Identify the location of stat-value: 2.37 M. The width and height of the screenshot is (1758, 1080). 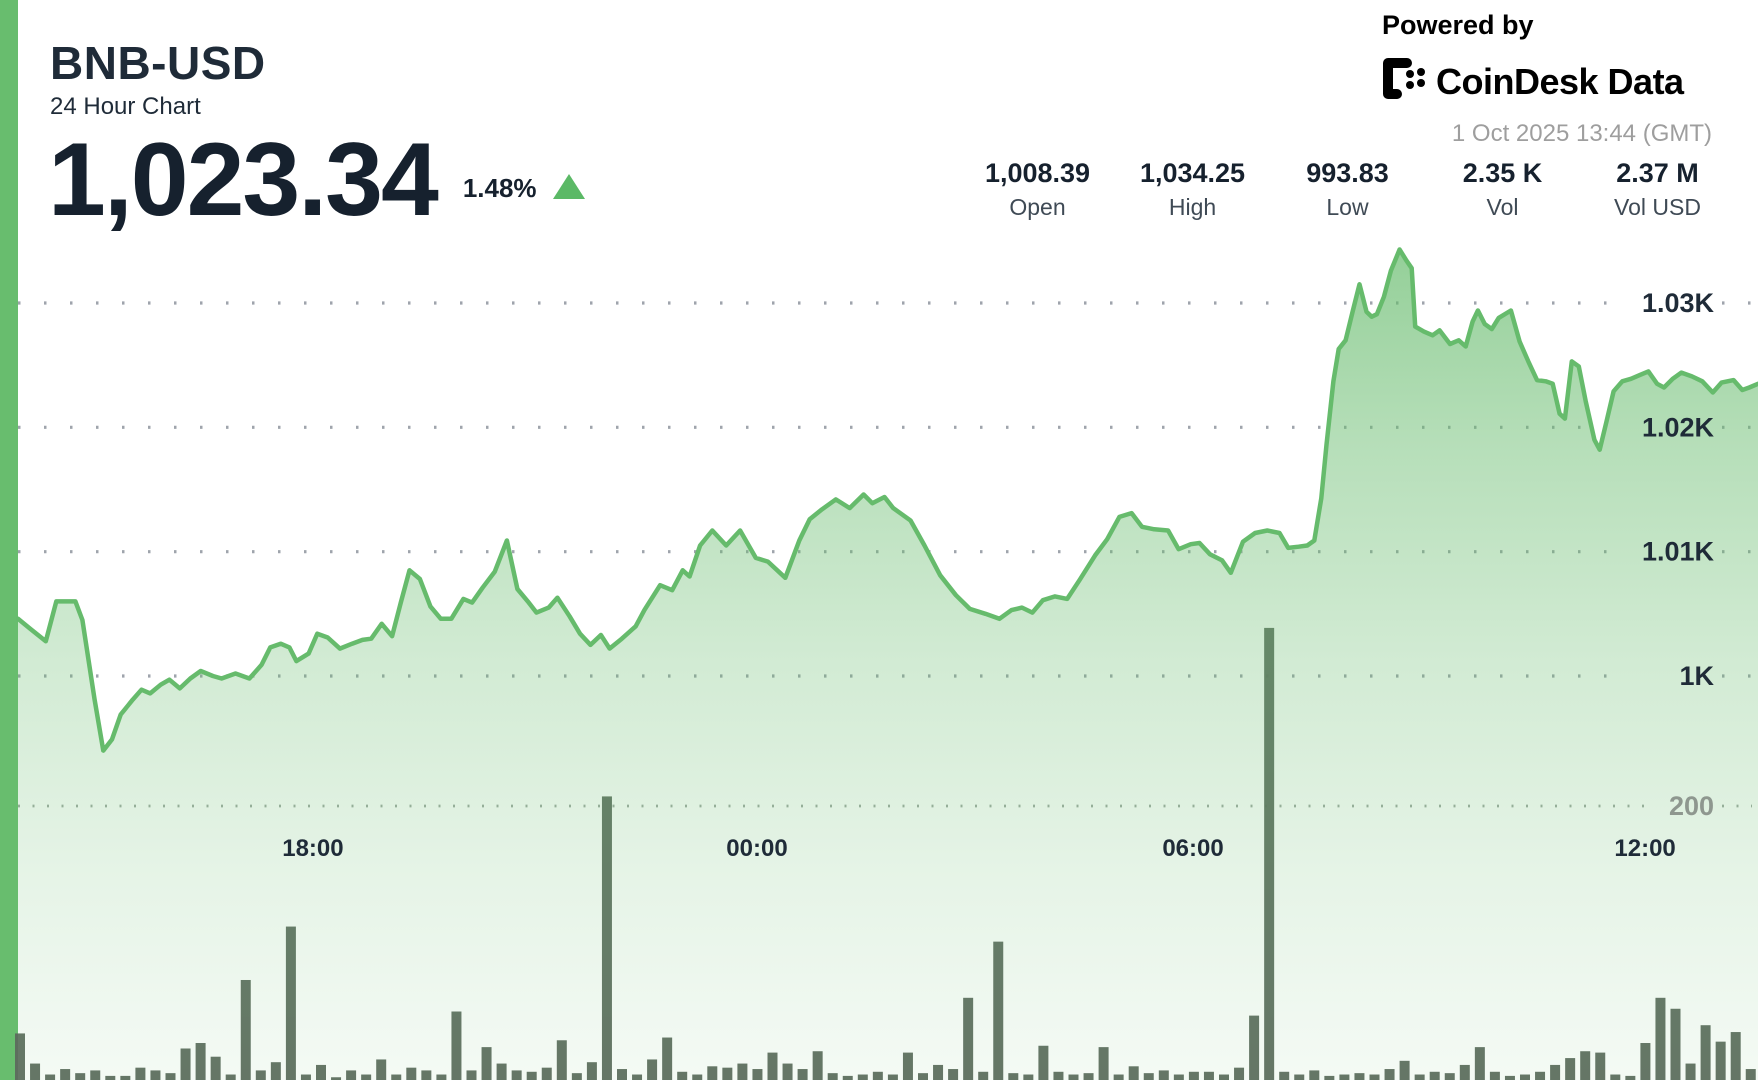
(1657, 173).